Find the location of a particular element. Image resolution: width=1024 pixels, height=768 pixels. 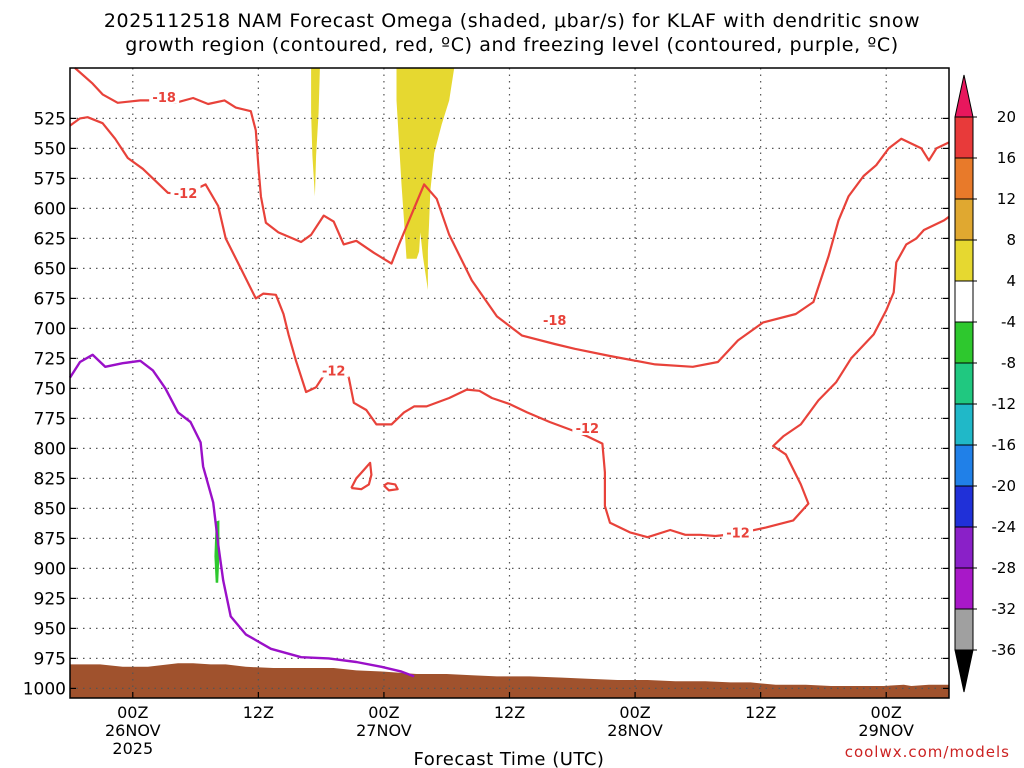

y-tick-label-625: 625 is located at coordinates (50, 239).